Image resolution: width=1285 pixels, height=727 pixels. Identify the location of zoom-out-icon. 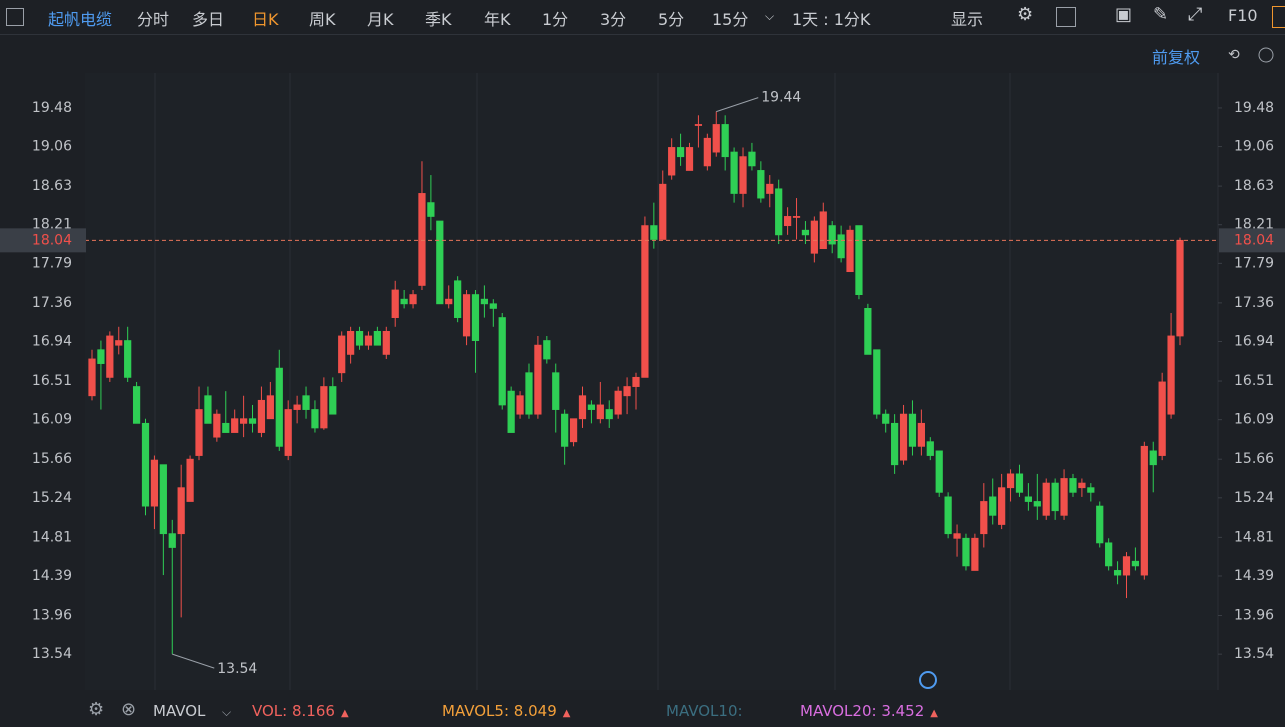
(1266, 55).